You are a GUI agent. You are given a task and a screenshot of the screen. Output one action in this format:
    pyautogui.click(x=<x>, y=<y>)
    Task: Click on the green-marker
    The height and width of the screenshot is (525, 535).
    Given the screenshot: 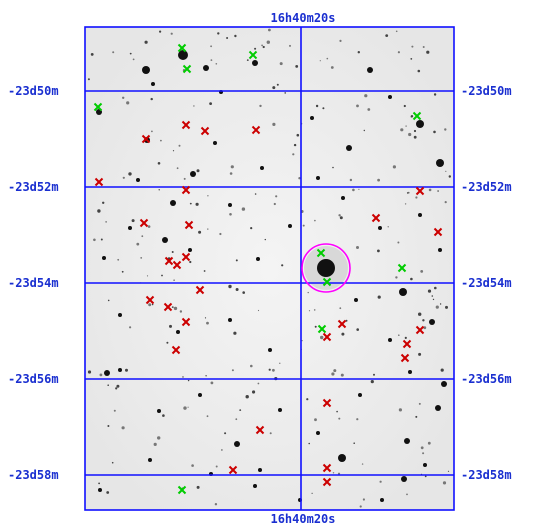 What is the action you would take?
    pyautogui.click(x=417, y=116)
    